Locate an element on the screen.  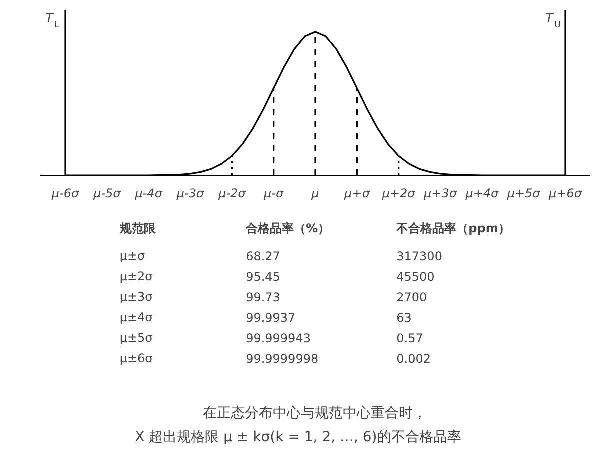
text: μ±2σ is located at coordinates (137, 277).